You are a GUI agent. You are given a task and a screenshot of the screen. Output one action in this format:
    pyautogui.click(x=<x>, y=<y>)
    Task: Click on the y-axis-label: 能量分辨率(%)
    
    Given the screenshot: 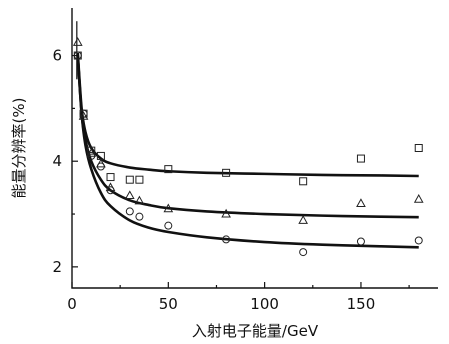 What is the action you would take?
    pyautogui.click(x=19, y=148)
    